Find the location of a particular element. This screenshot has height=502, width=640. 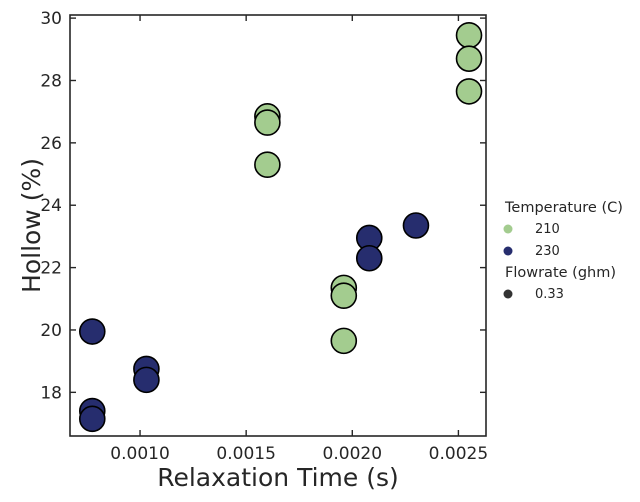

legend-label-0-33: 0.33 is located at coordinates (549, 294).